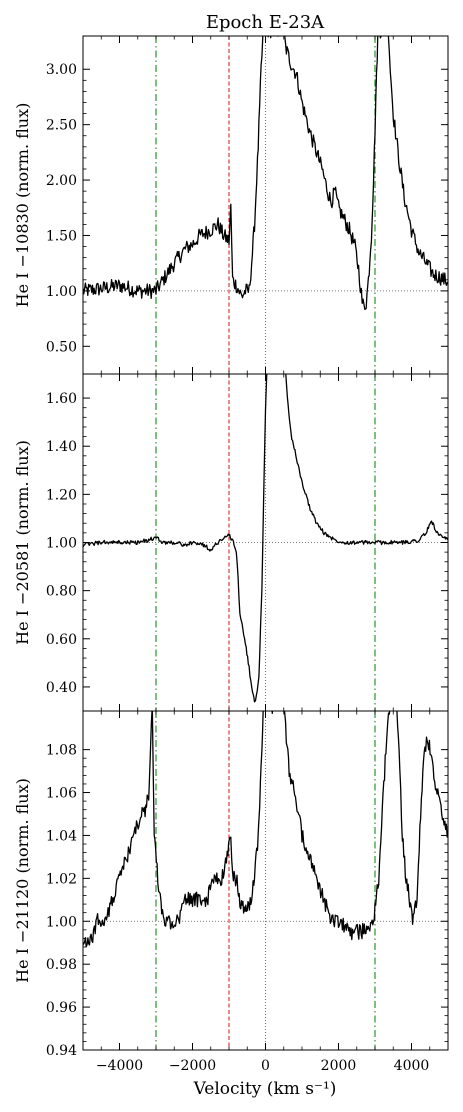  What do you see at coordinates (61, 965) in the screenshot?
I see `y-tick-label: 0.98` at bounding box center [61, 965].